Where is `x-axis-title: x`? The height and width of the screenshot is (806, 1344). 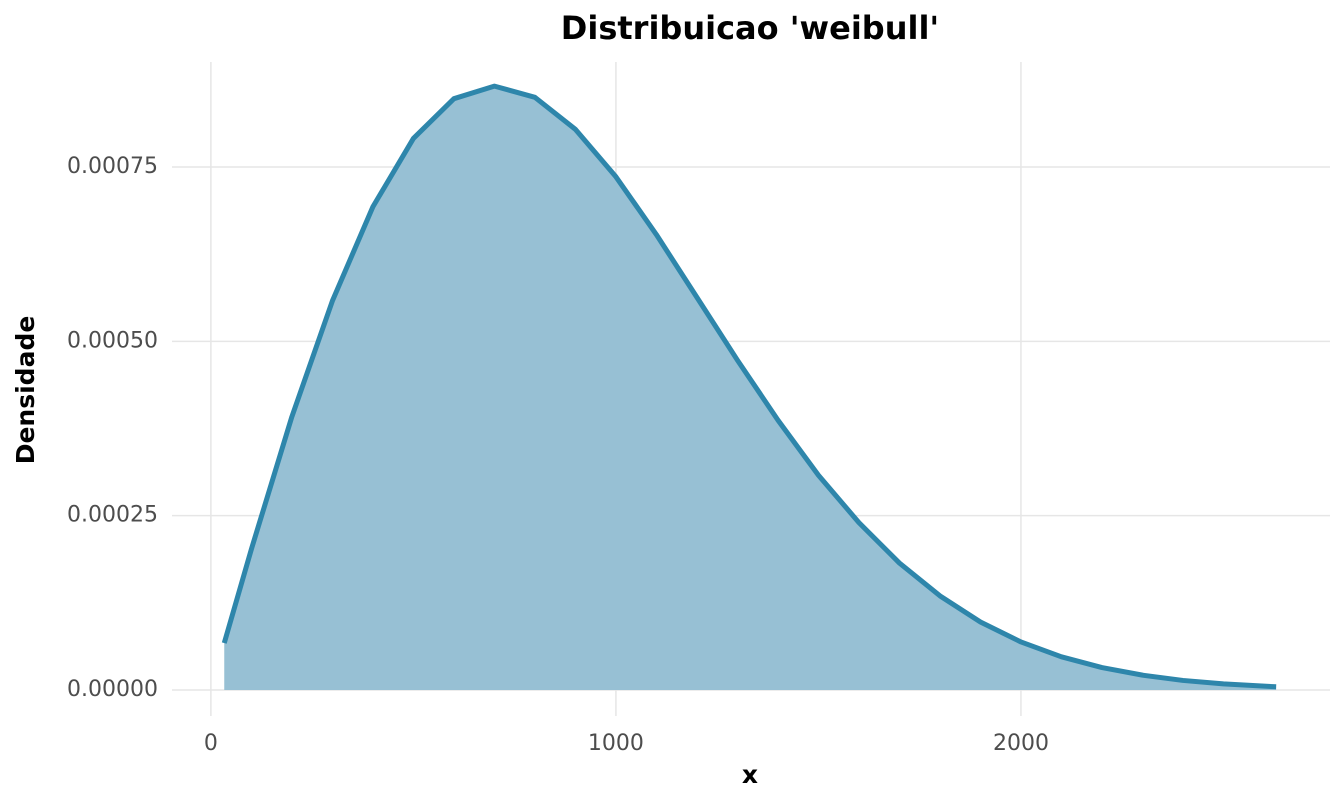 x-axis-title: x is located at coordinates (750, 774).